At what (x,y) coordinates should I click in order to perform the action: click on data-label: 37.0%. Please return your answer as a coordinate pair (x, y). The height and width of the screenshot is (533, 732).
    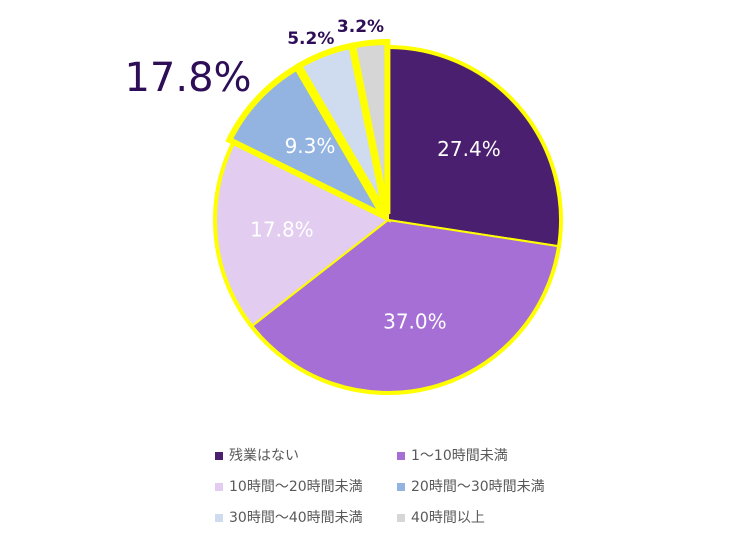
    Looking at the image, I should click on (415, 322).